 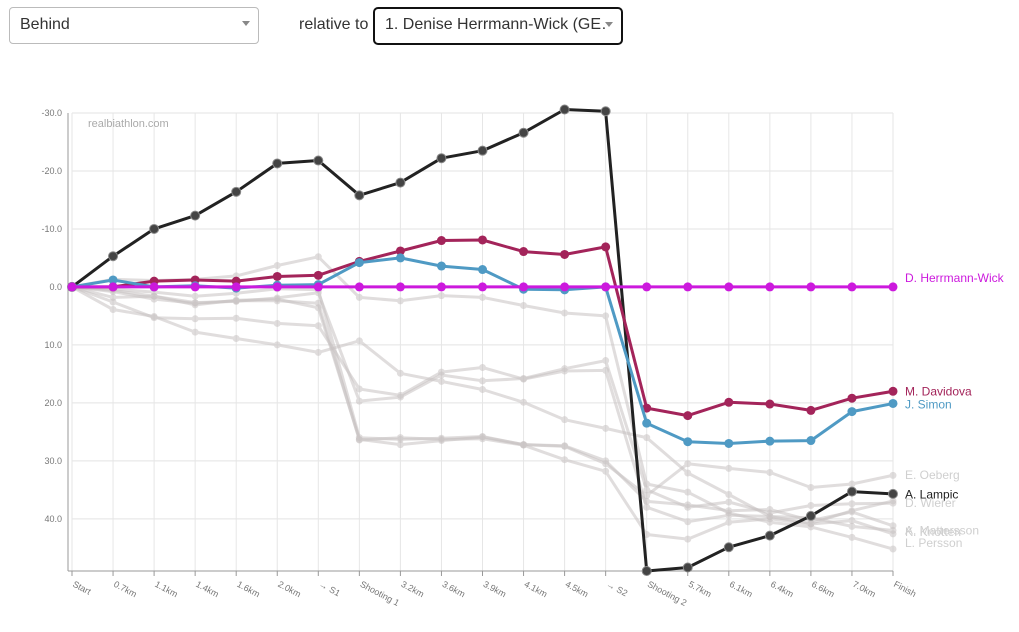 I want to click on chevron-down-icon, so click(x=246, y=23).